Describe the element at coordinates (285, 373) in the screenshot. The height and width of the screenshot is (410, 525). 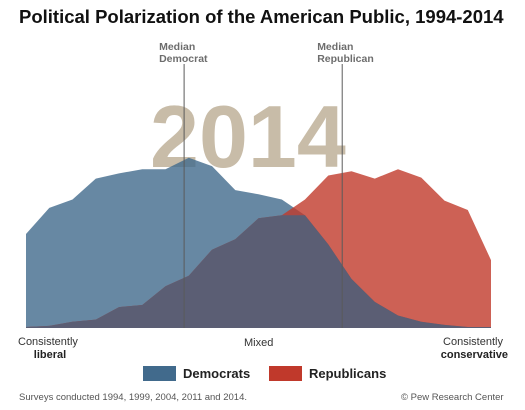
I see `legend-swatch-republicans` at that location.